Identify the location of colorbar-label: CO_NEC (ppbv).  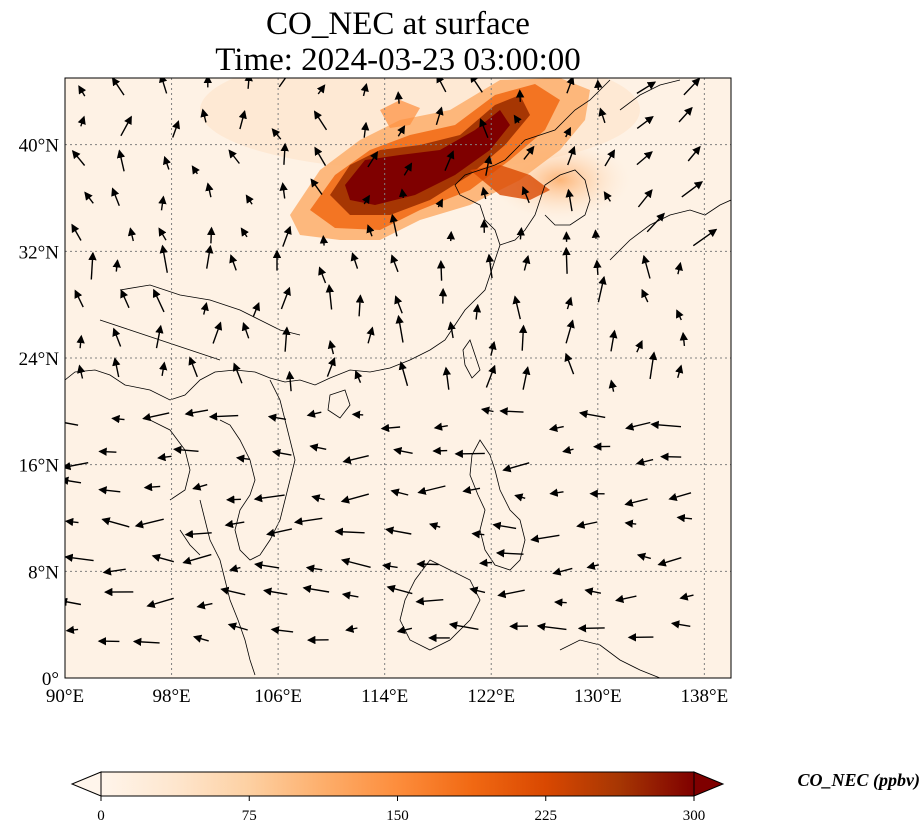
(858, 780).